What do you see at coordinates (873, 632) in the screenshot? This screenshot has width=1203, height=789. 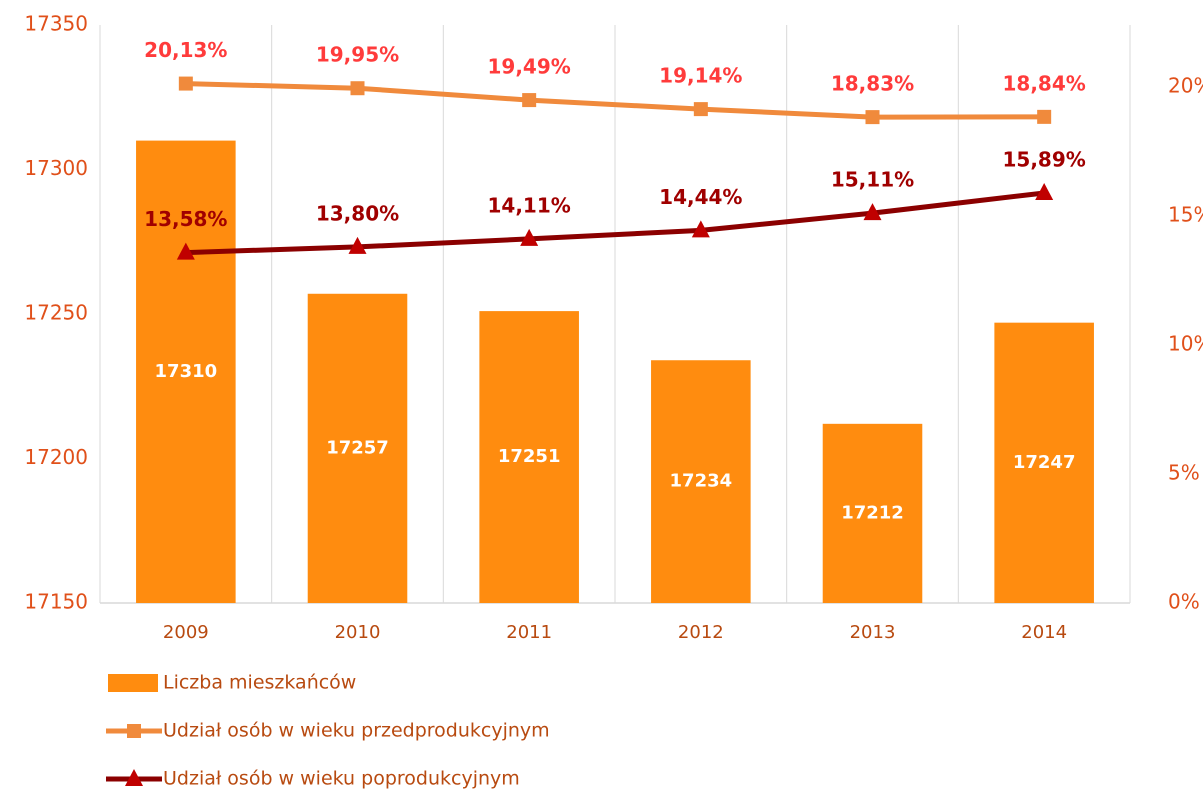 I see `x-tick-label: 2013` at bounding box center [873, 632].